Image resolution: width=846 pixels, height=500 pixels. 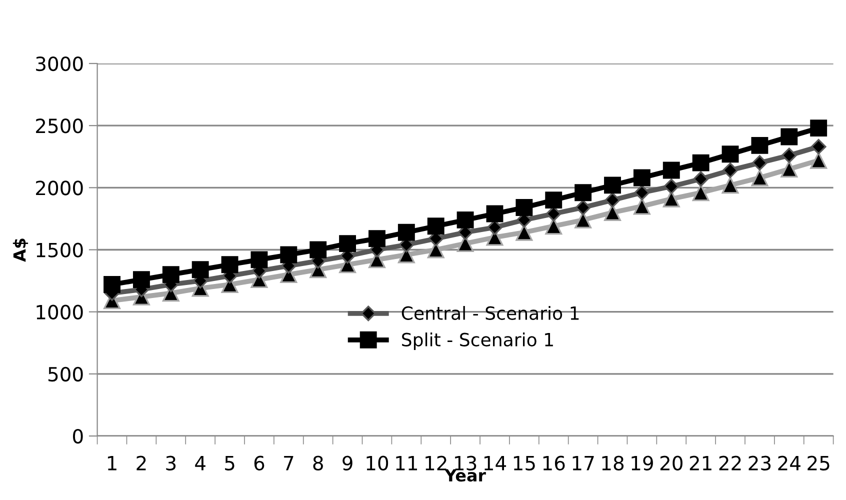 What do you see at coordinates (377, 463) in the screenshot?
I see `x-tick-label: 10` at bounding box center [377, 463].